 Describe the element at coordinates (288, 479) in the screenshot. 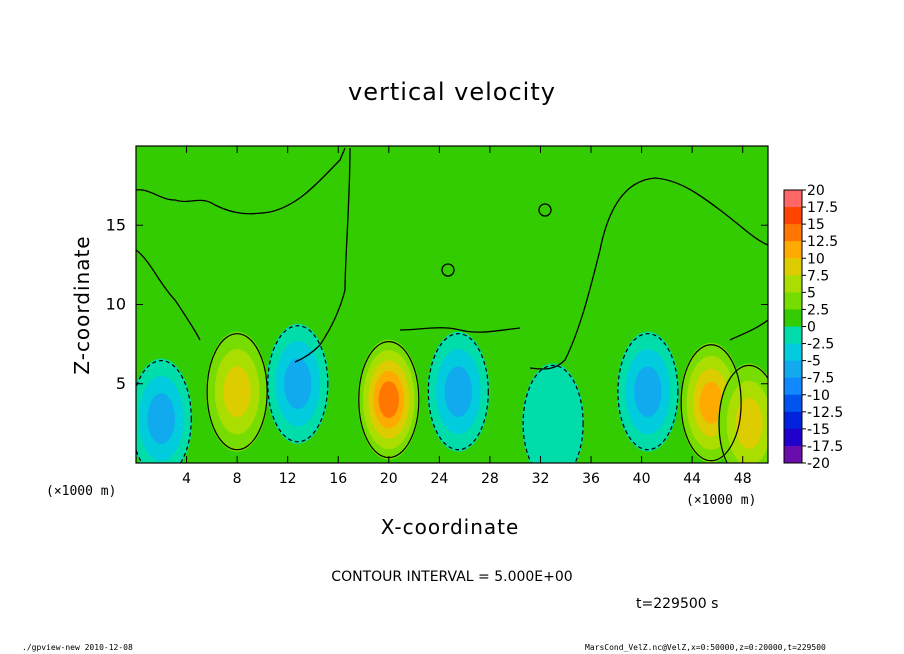

I see `x-tick-label: 12` at that location.